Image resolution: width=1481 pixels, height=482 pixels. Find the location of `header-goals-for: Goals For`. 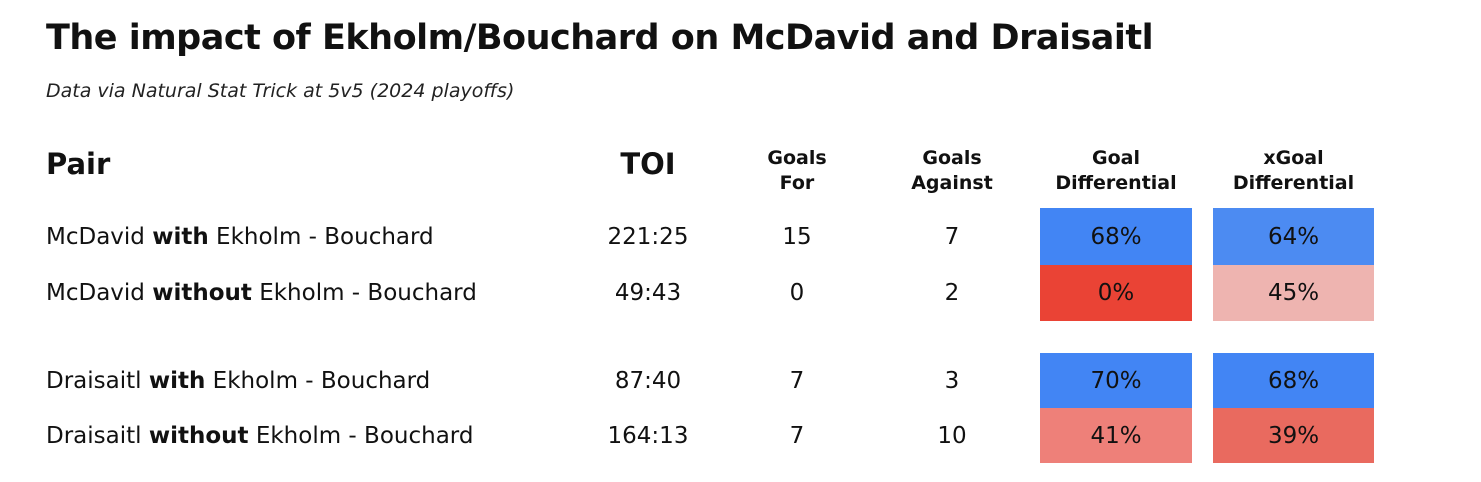

header-goals-for: Goals For is located at coordinates (797, 171).